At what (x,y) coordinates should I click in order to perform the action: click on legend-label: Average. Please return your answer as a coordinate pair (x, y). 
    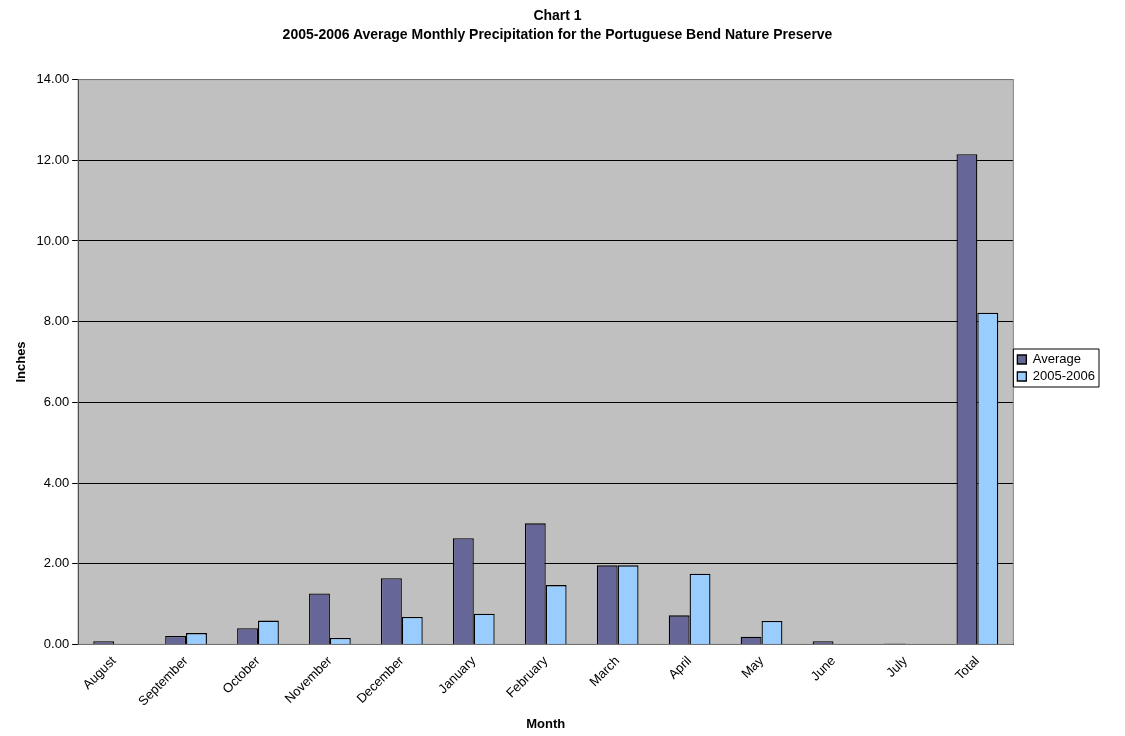
    Looking at the image, I should click on (1057, 359).